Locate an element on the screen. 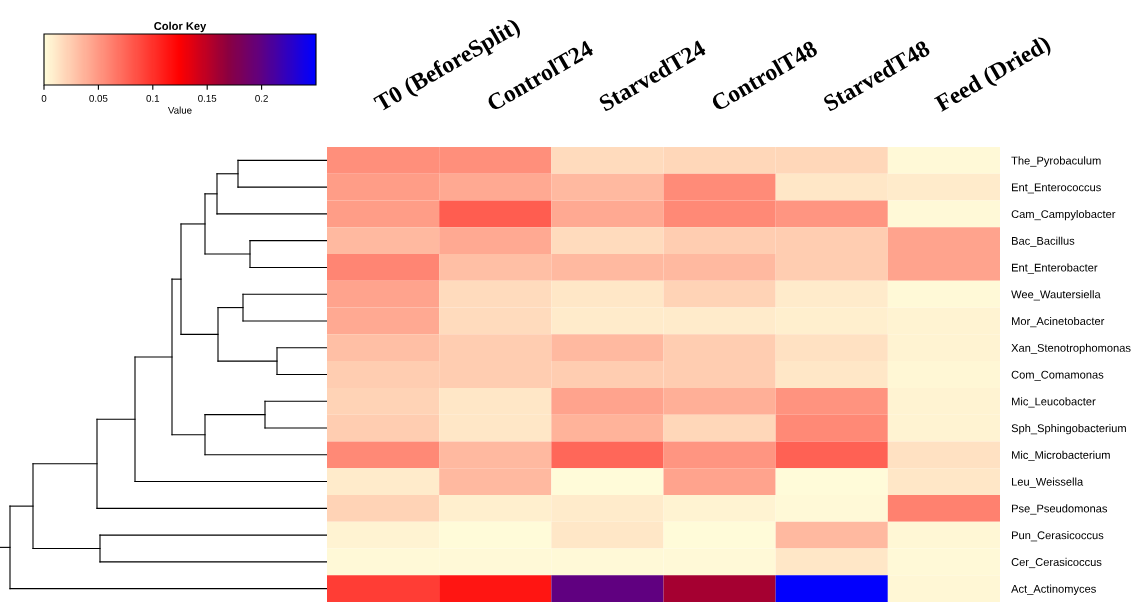  y-tick-label: Xan_Stenotrophomonas is located at coordinates (1071, 349).